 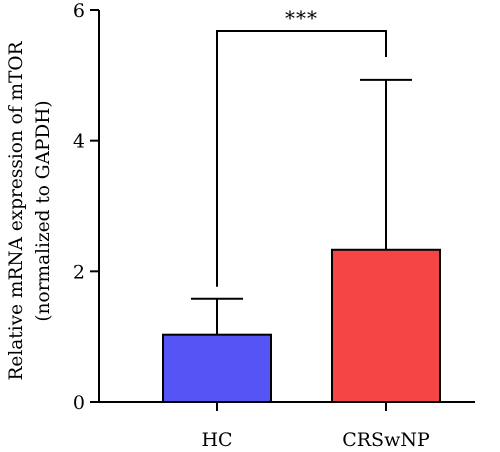 What do you see at coordinates (217, 368) in the screenshot?
I see `bar-hc` at bounding box center [217, 368].